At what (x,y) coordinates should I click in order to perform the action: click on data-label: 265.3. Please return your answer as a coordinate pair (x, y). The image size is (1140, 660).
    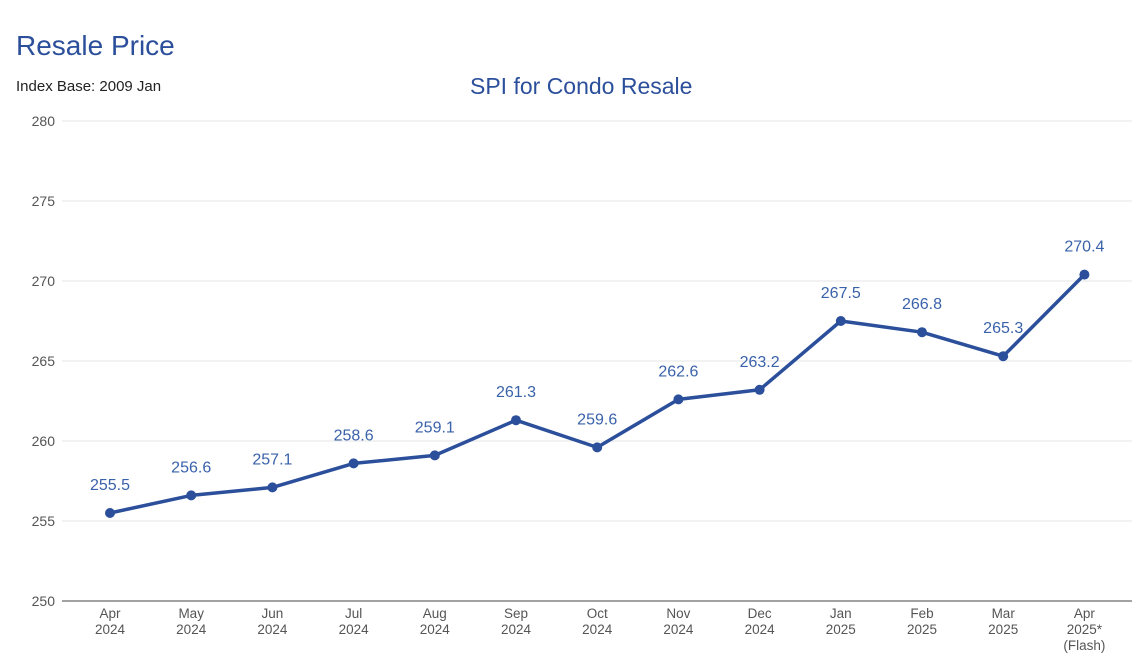
    Looking at the image, I should click on (1003, 328).